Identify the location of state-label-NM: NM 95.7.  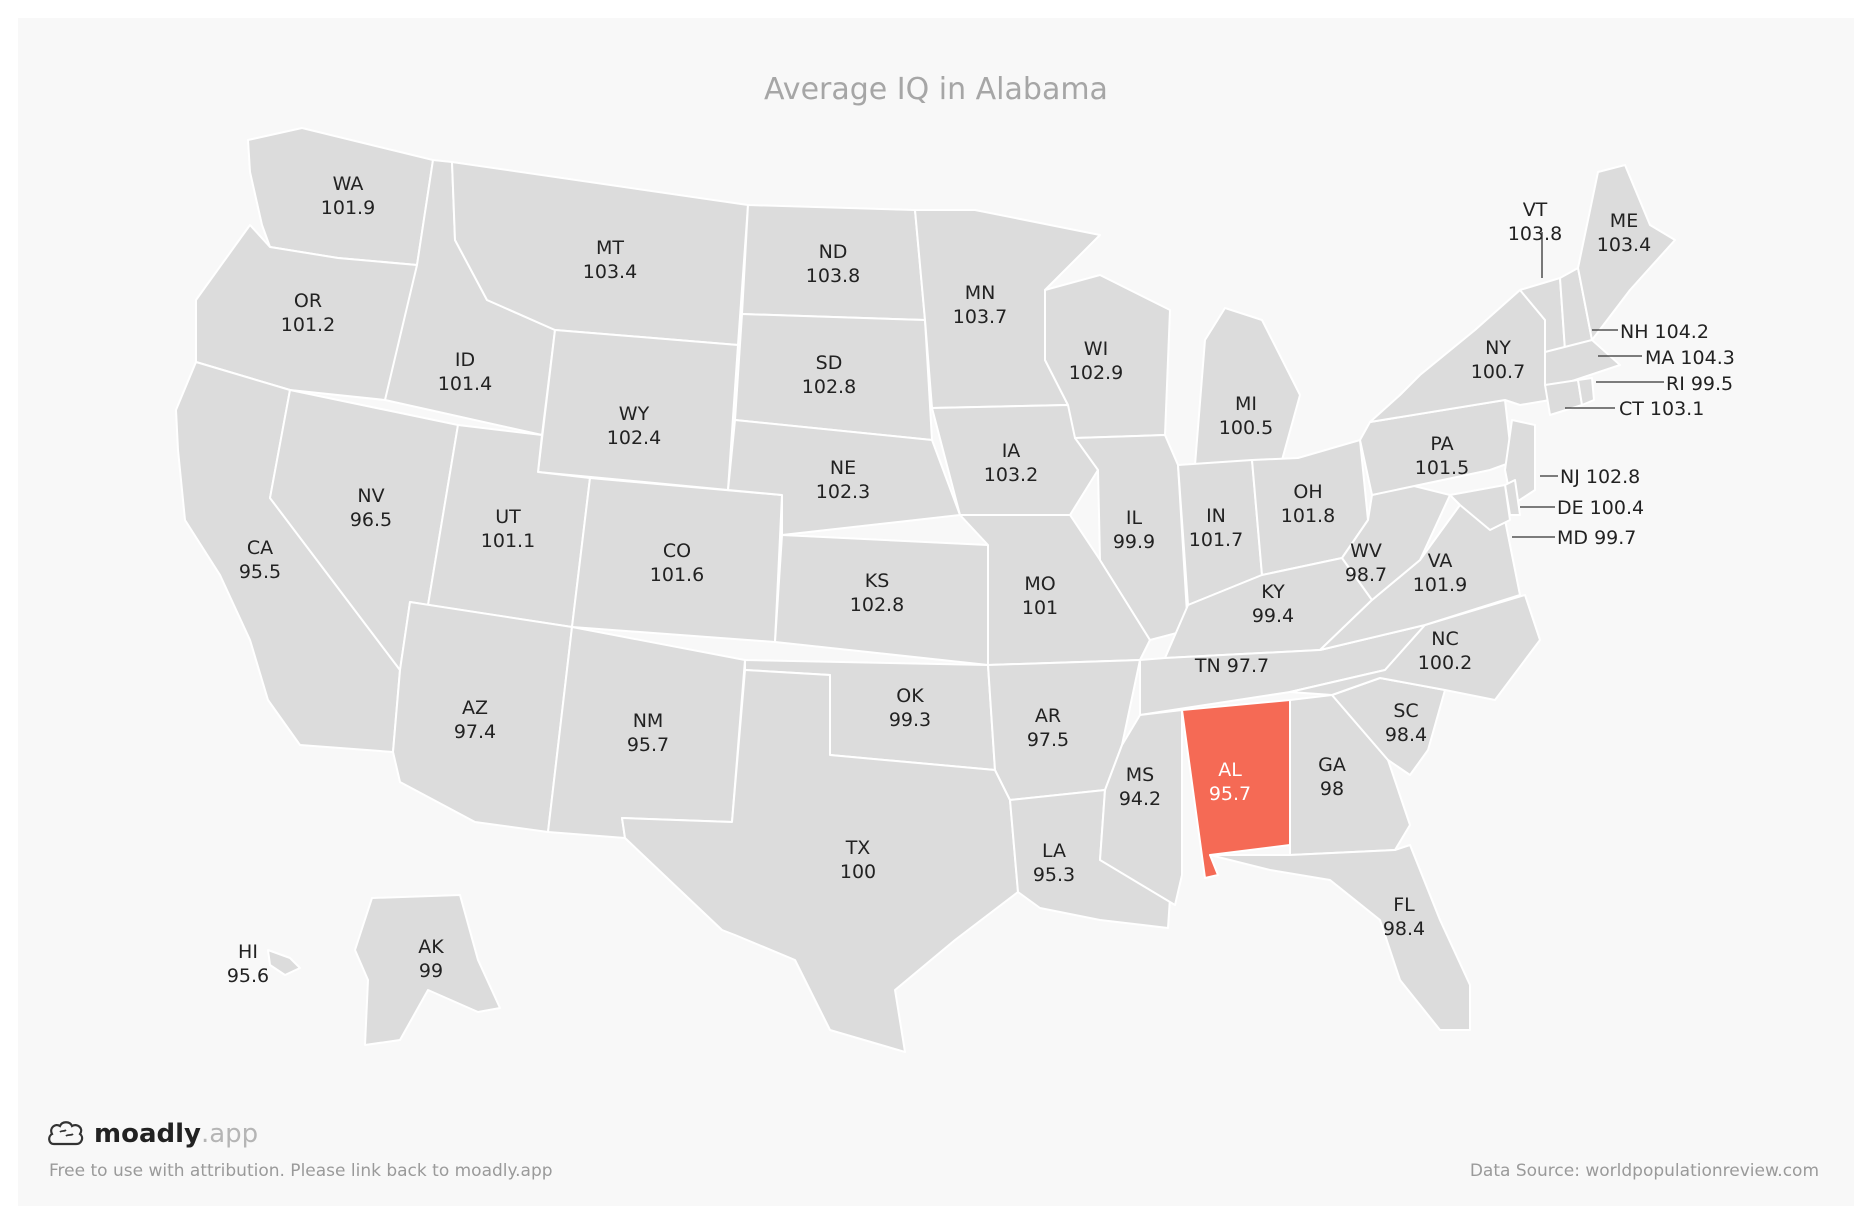
(648, 733).